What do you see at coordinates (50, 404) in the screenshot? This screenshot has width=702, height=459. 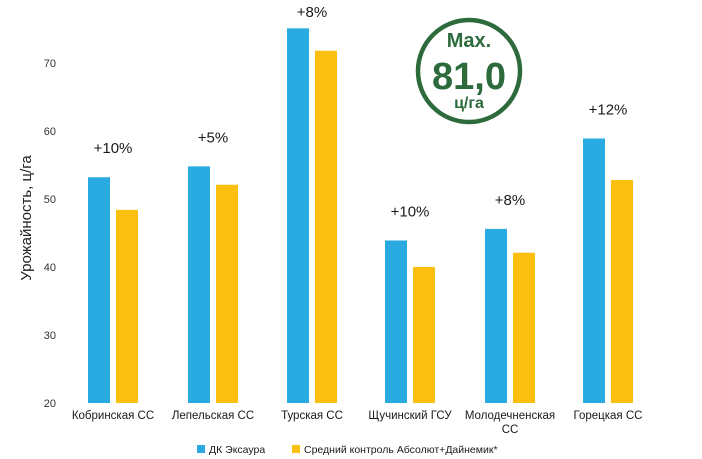 I see `y-tick-label: 20` at bounding box center [50, 404].